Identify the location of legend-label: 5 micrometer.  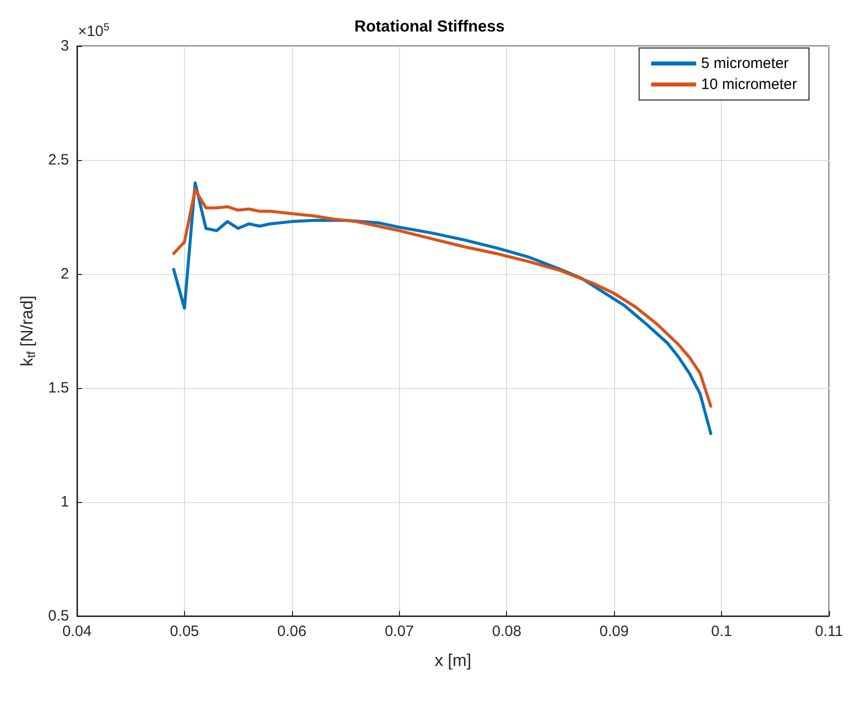
(745, 63).